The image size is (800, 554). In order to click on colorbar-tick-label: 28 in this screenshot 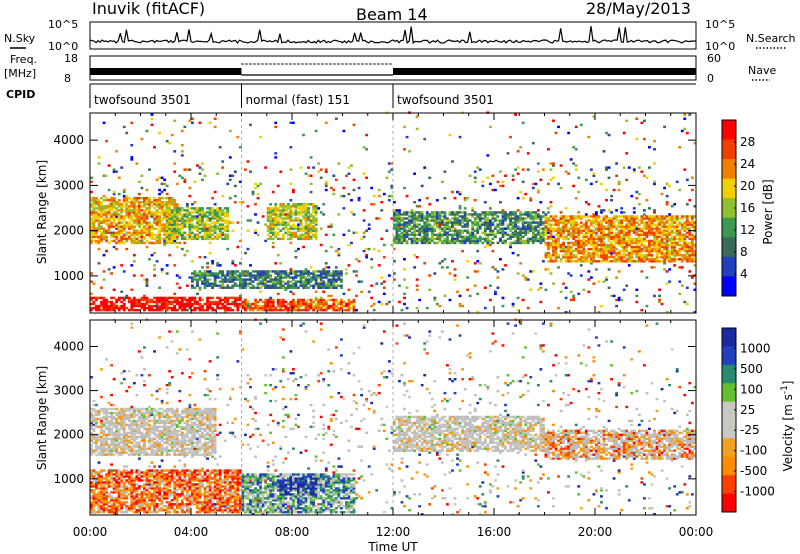, I will do `click(747, 142)`.